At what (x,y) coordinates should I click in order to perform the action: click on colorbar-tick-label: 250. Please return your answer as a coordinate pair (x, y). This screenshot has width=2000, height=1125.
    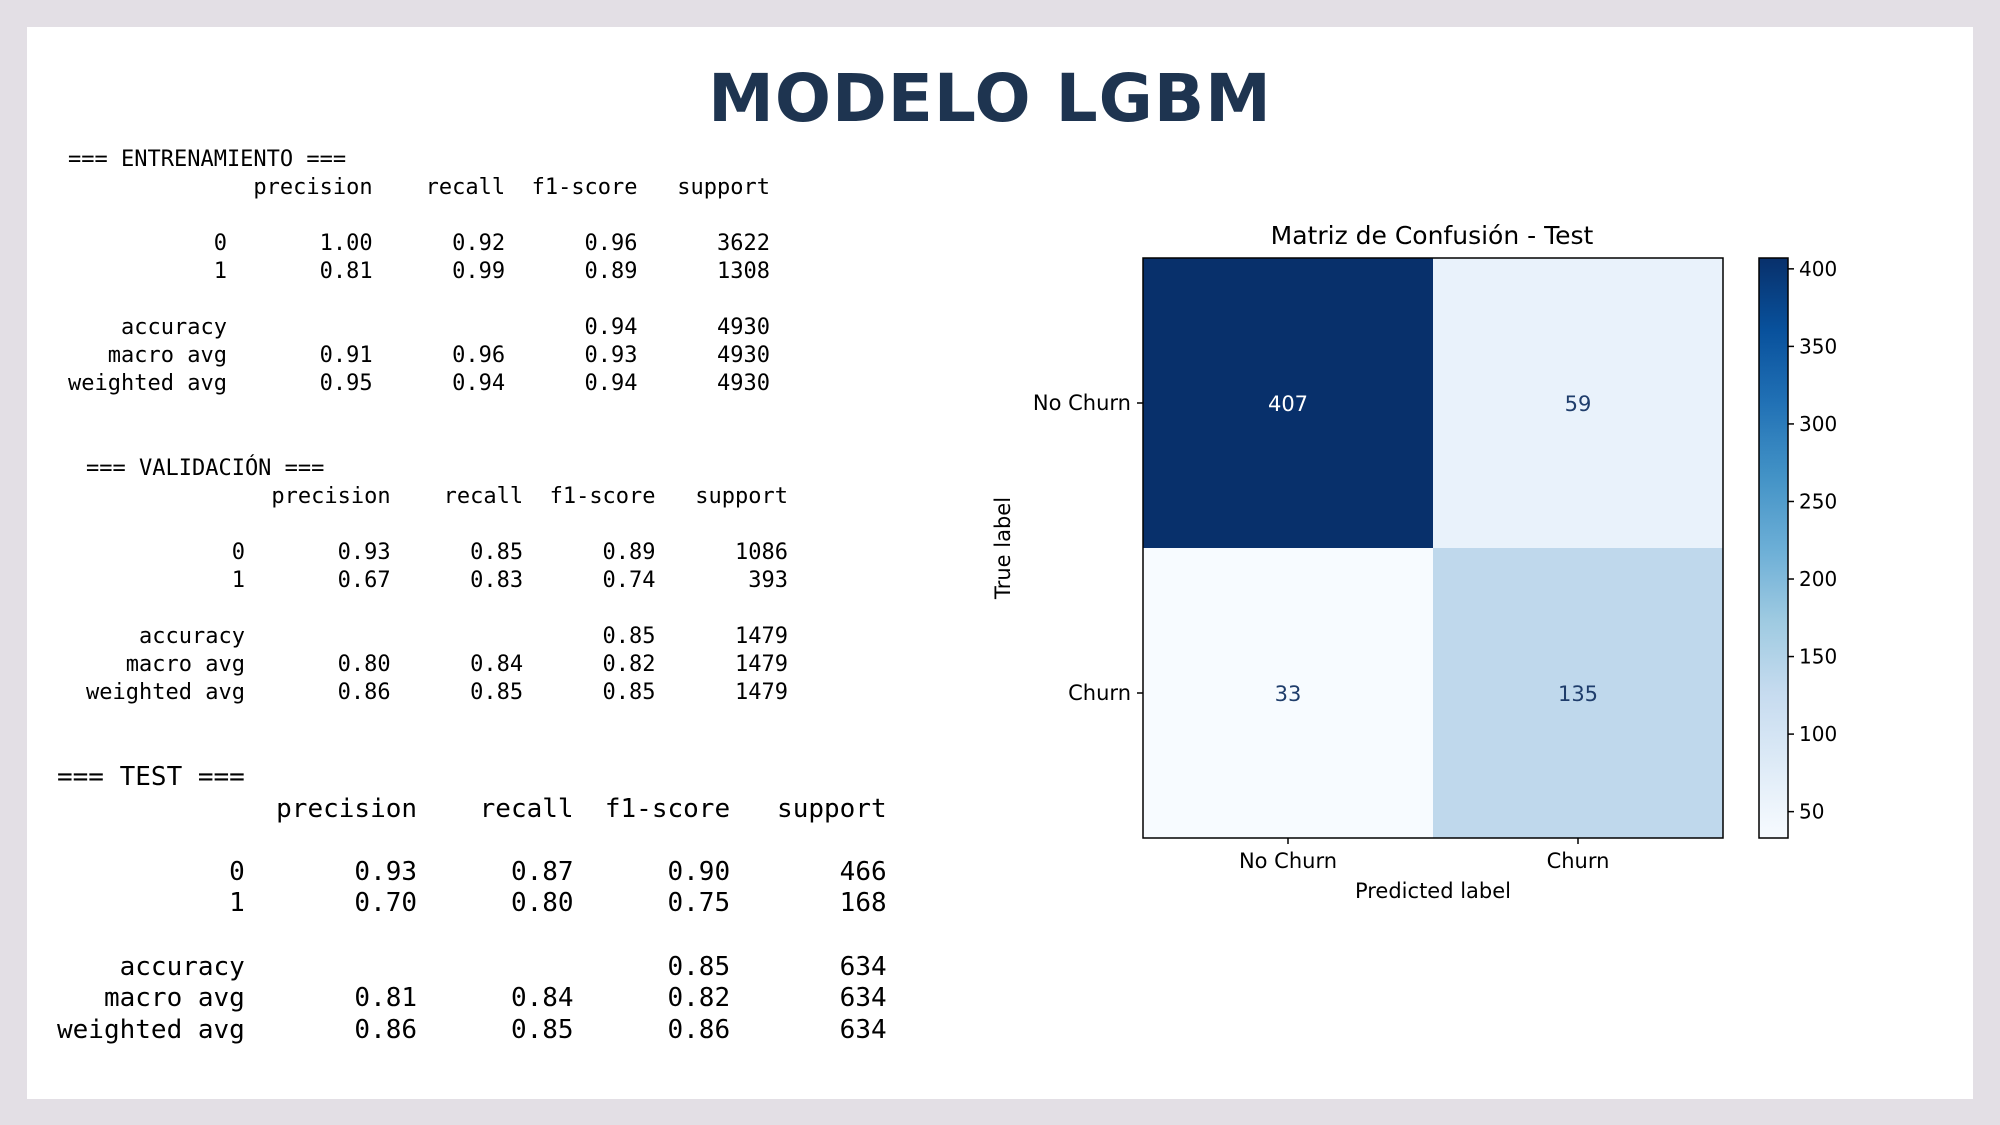
    Looking at the image, I should click on (1818, 501).